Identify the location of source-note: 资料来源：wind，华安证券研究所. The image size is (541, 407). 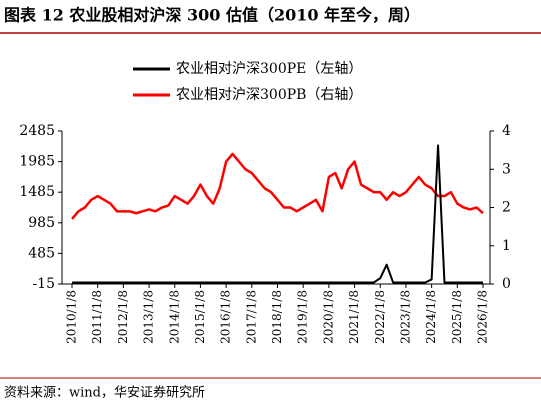
(104, 393).